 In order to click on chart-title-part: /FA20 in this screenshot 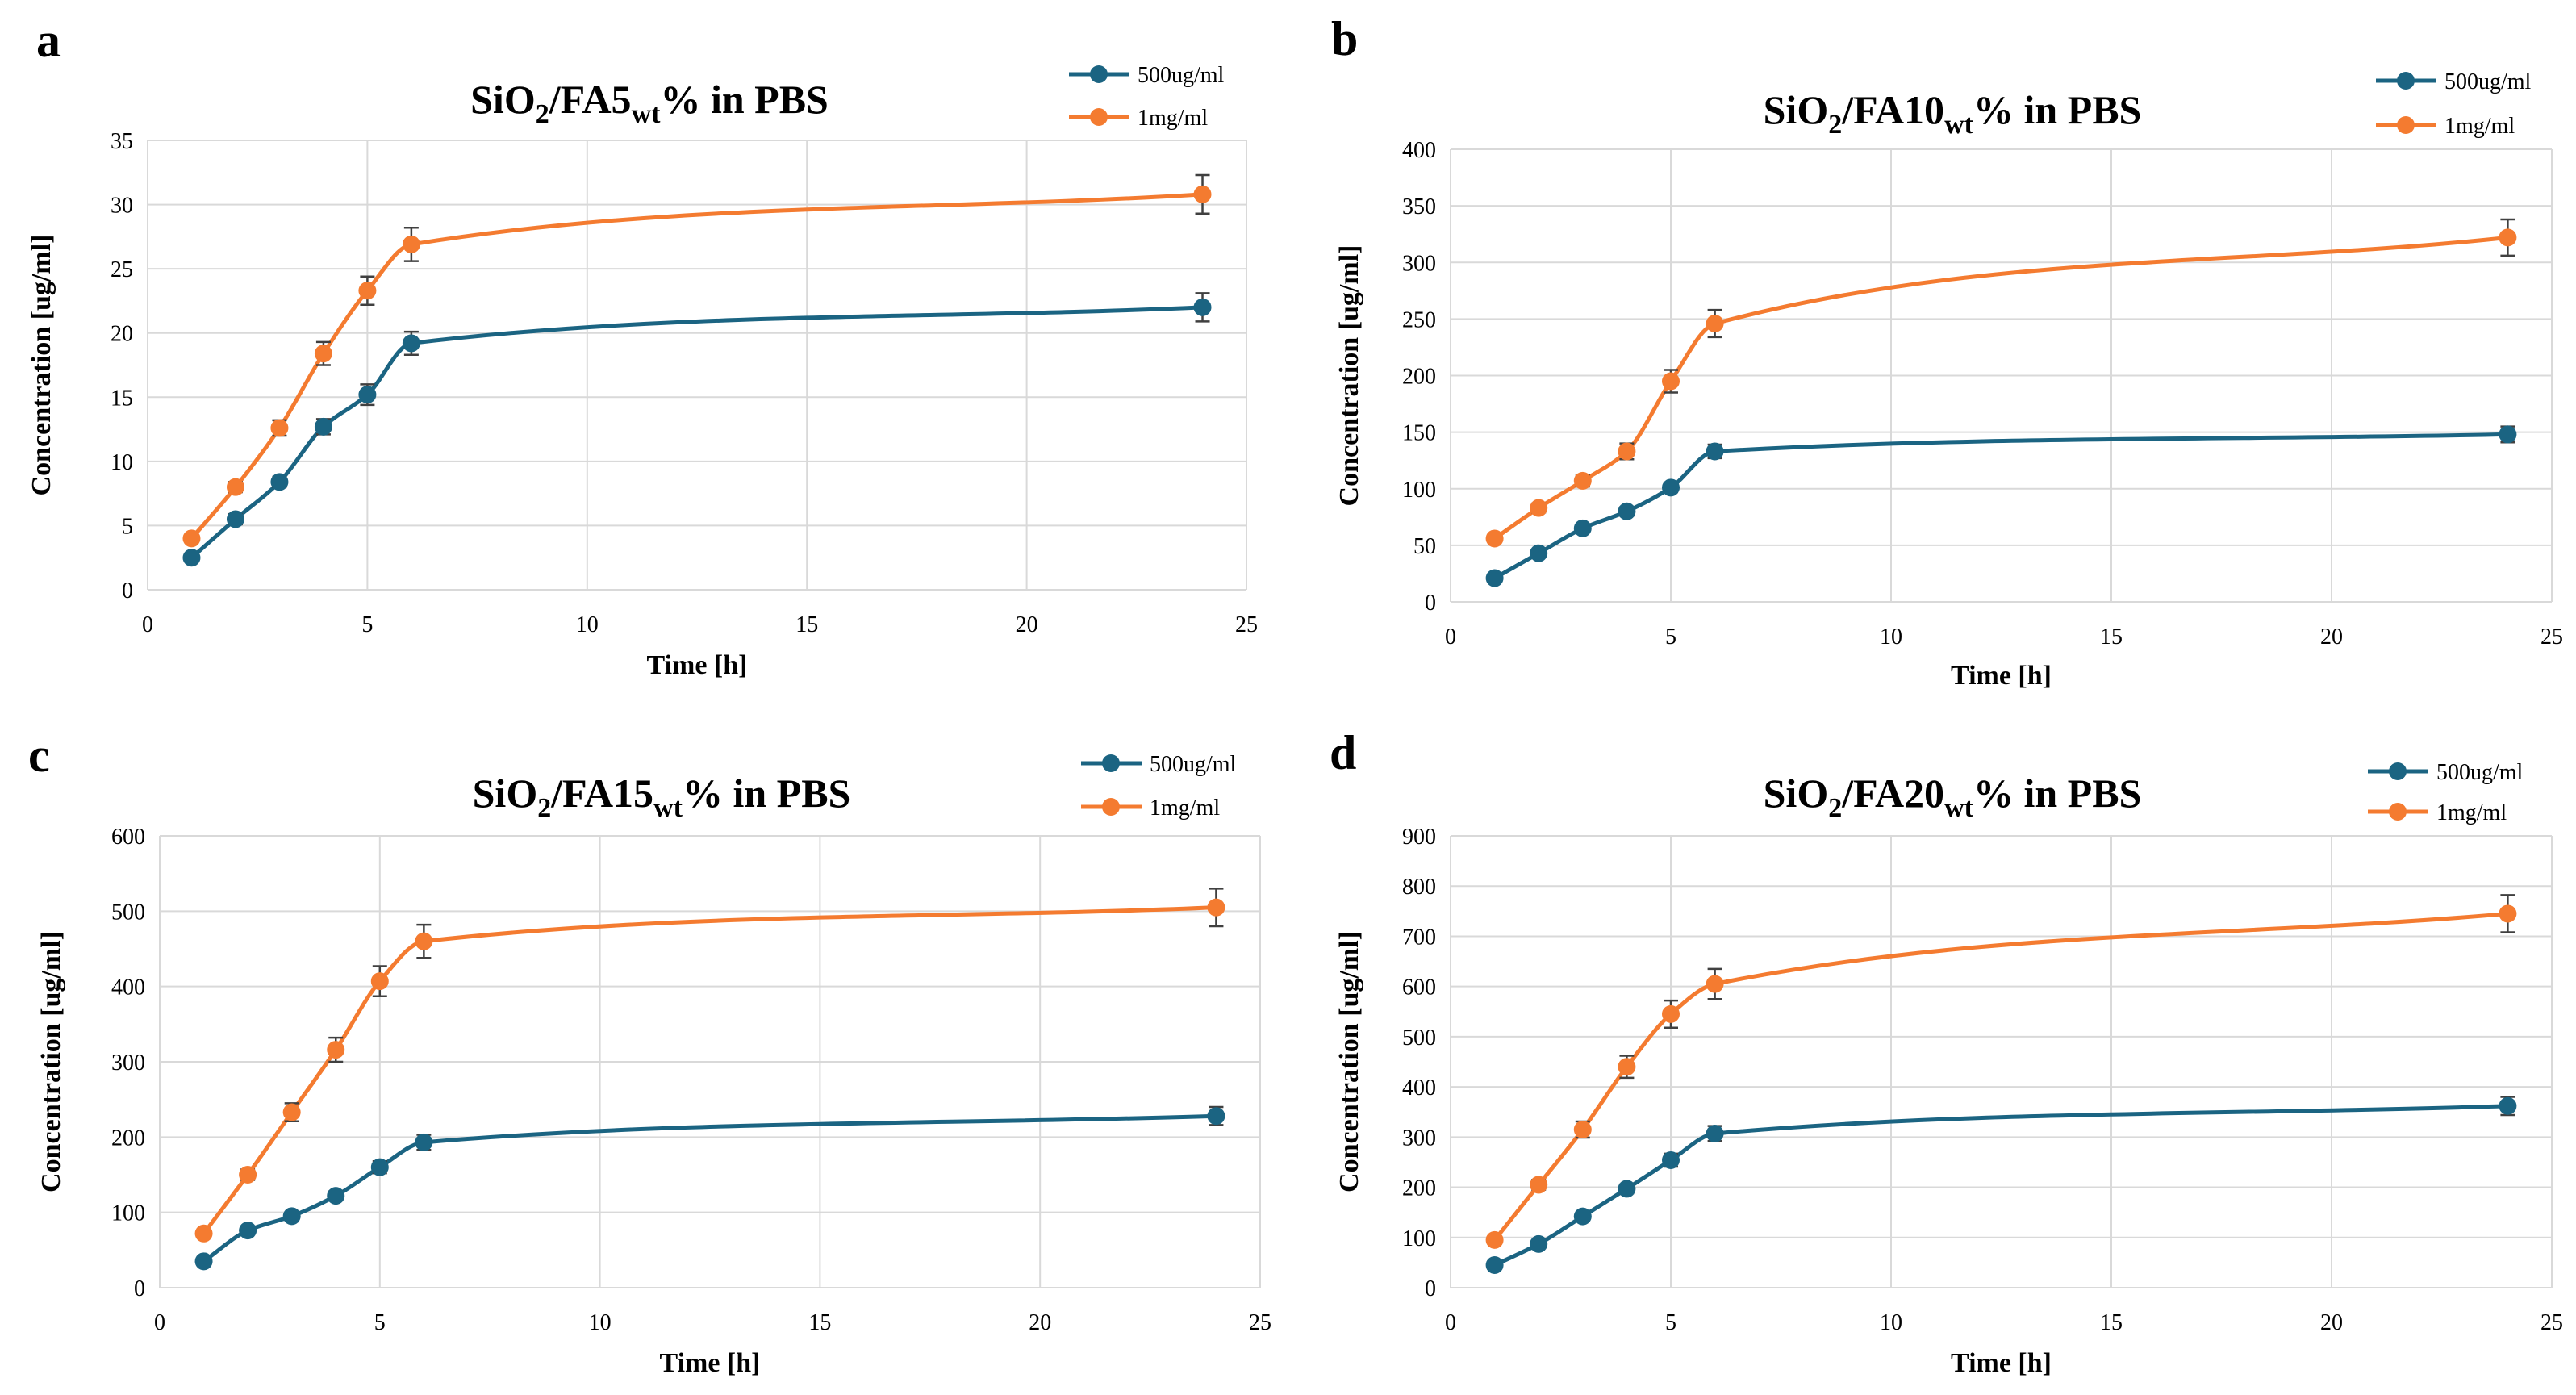, I will do `click(1892, 793)`.